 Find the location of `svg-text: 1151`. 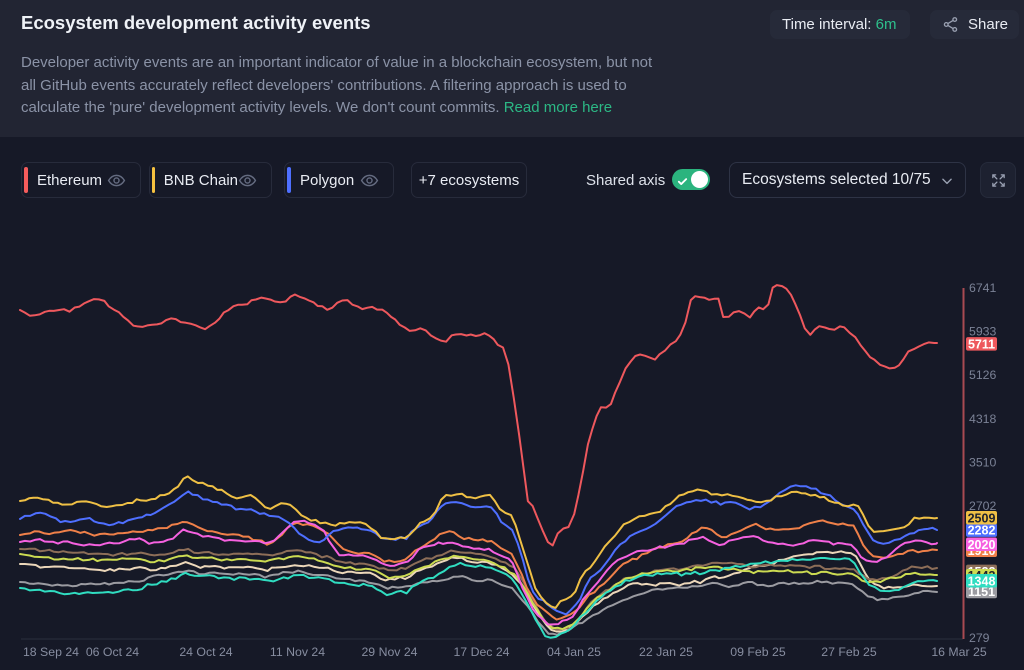

svg-text: 1151 is located at coordinates (981, 592).